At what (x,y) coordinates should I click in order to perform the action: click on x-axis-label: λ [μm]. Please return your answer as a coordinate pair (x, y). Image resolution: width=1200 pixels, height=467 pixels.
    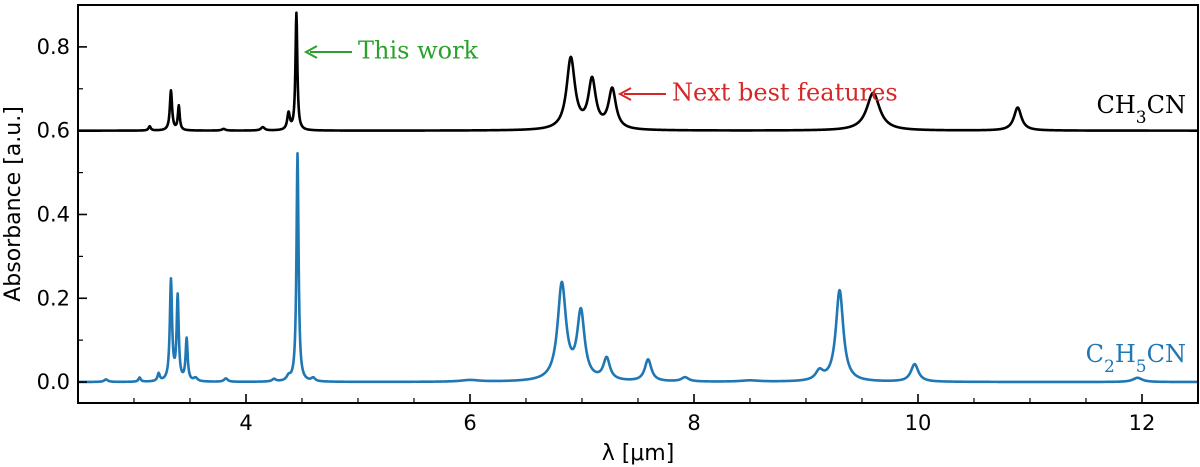
    Looking at the image, I should click on (638, 453).